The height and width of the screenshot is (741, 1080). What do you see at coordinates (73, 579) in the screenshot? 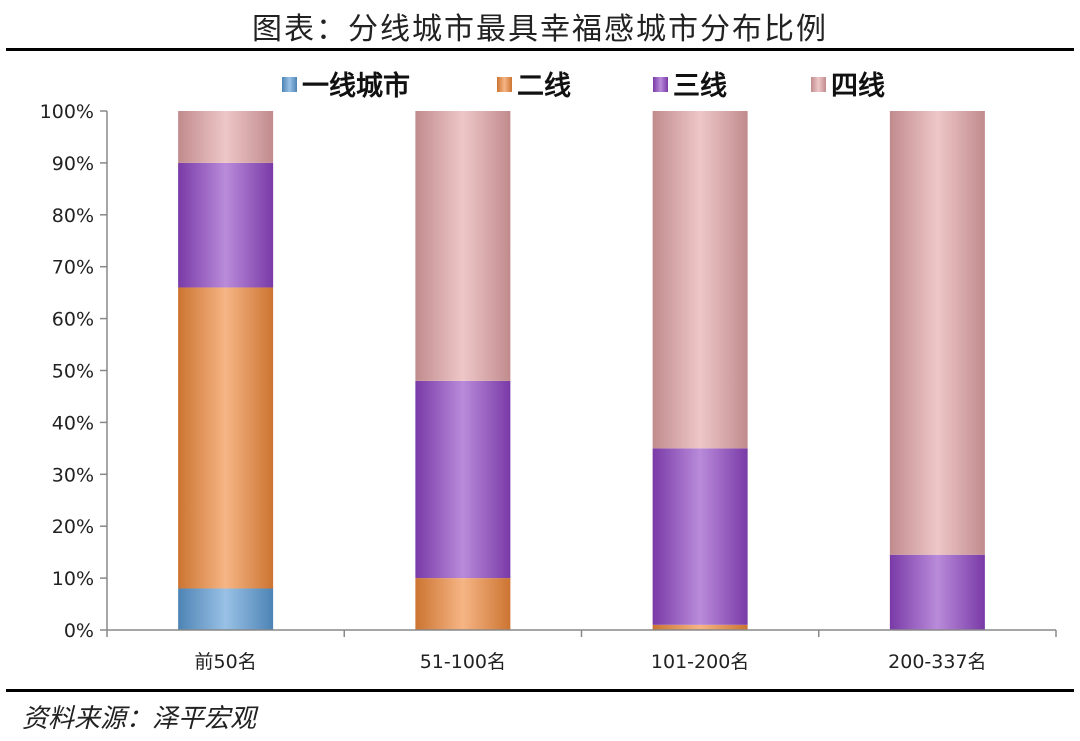
I see `y-tick-label: 10%` at bounding box center [73, 579].